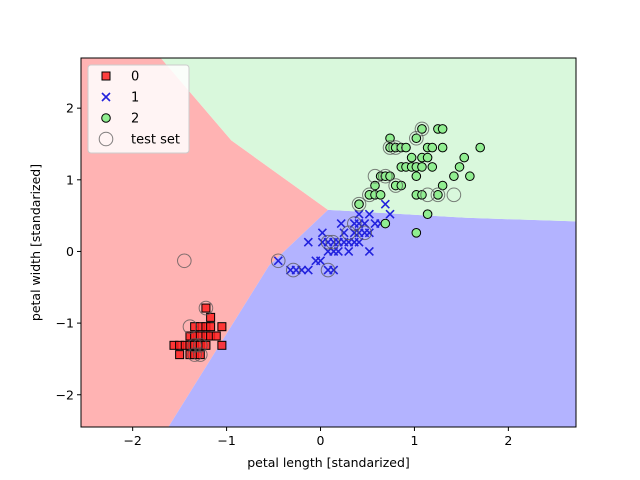 The image size is (640, 480). I want to click on y-tick-label: −1, so click(65, 323).